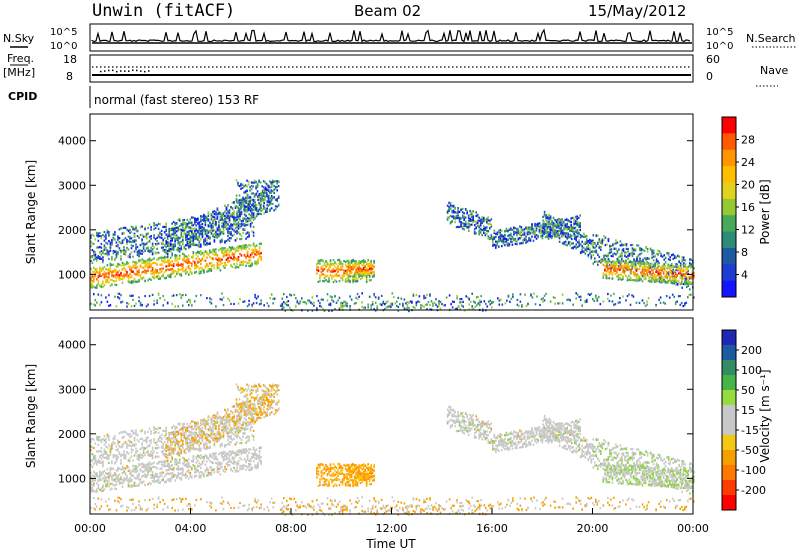 This screenshot has height=554, width=800. Describe the element at coordinates (133, 97) in the screenshot. I see `cpid-panel: CPID normal (fast stereo) 153 RF` at that location.